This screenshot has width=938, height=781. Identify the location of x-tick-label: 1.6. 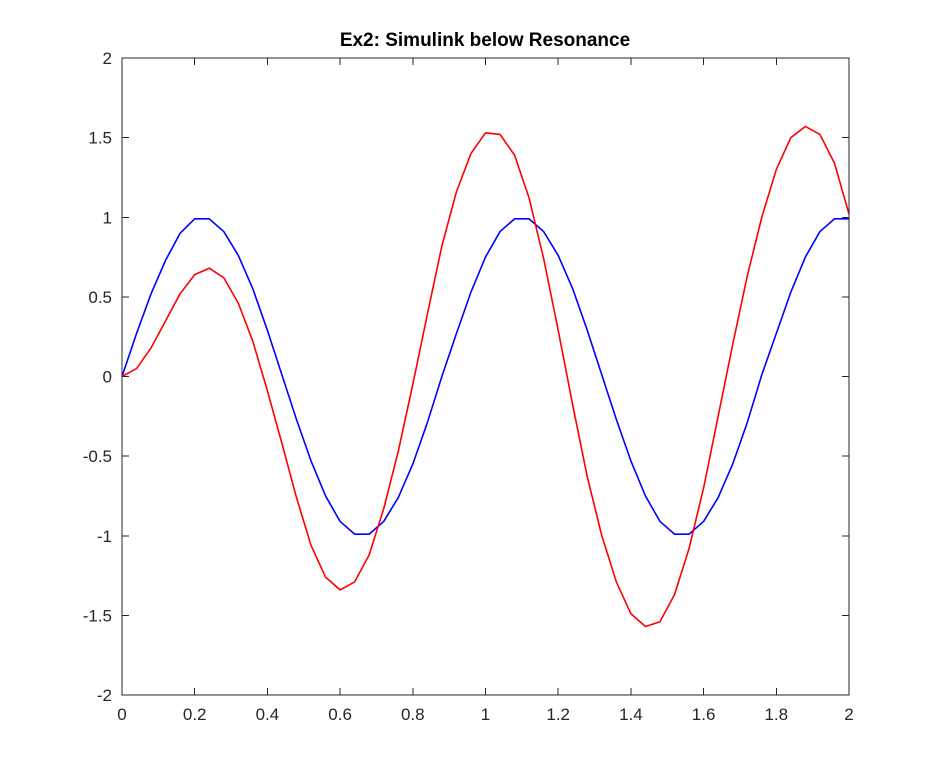
(704, 714).